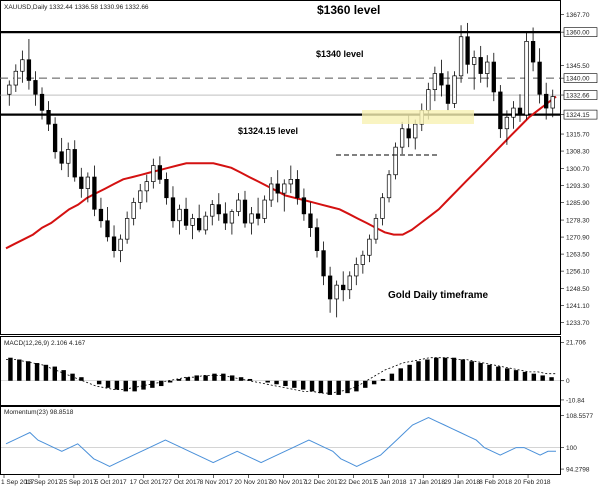  What do you see at coordinates (253, 482) in the screenshot?
I see `x-tick-label: 20 Nov 2017` at bounding box center [253, 482].